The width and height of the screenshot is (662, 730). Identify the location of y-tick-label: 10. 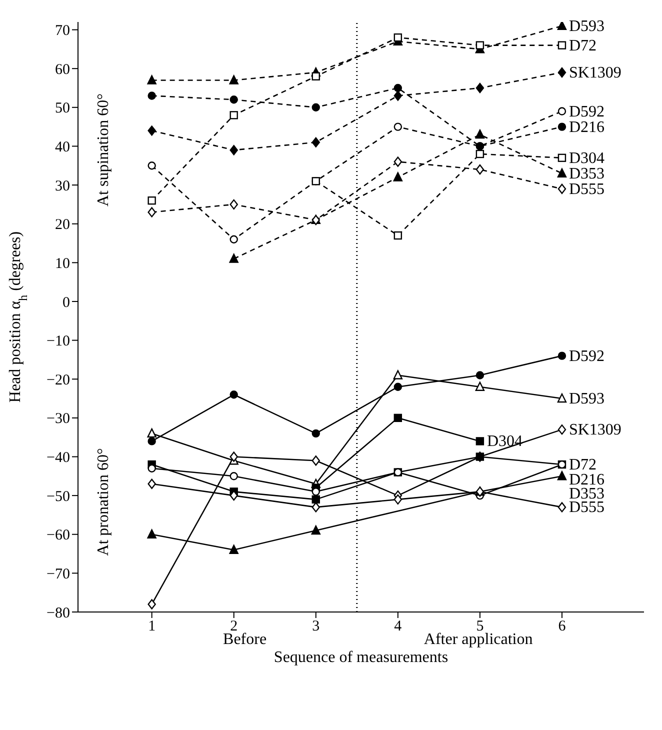
(62, 264).